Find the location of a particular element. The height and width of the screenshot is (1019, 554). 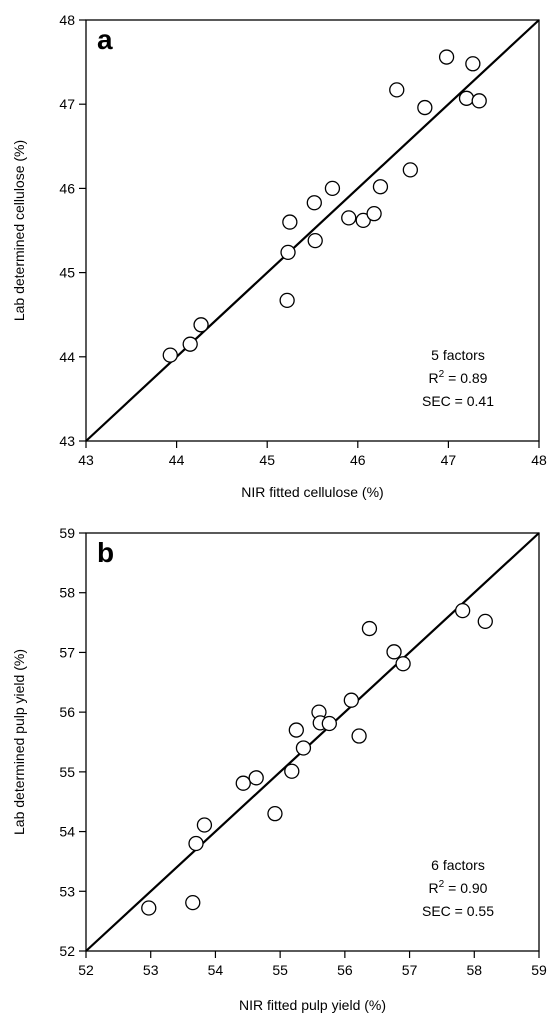

y-tick-label: 43 is located at coordinates (67, 441).